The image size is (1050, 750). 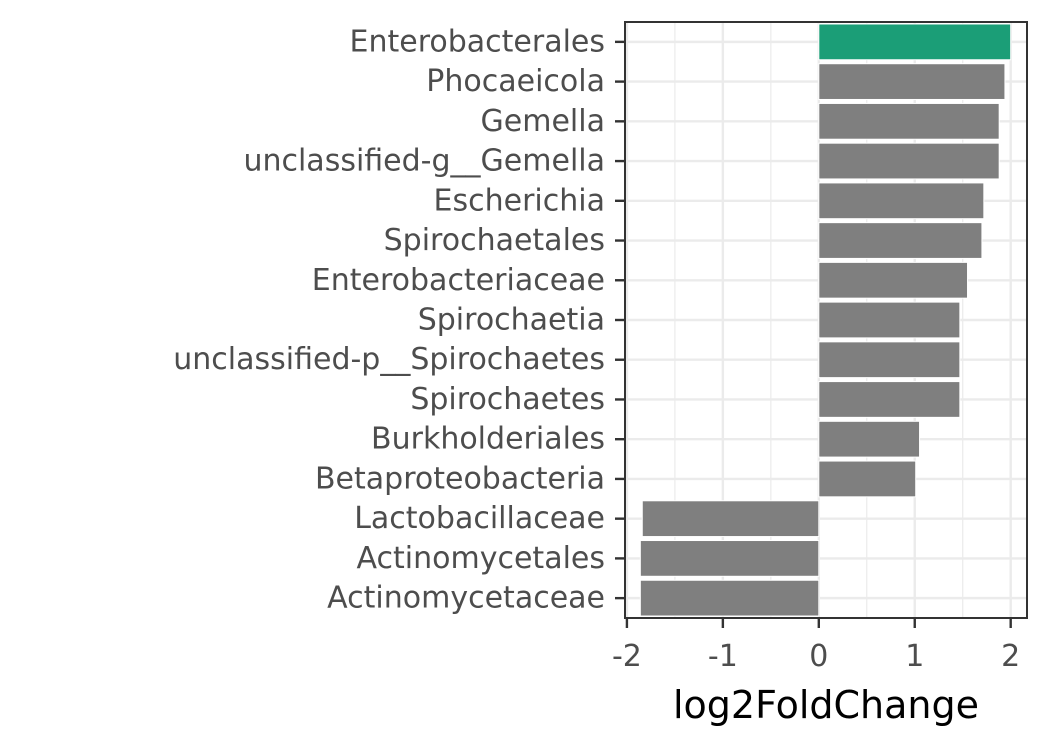 What do you see at coordinates (818, 656) in the screenshot?
I see `x-tick-label: 0` at bounding box center [818, 656].